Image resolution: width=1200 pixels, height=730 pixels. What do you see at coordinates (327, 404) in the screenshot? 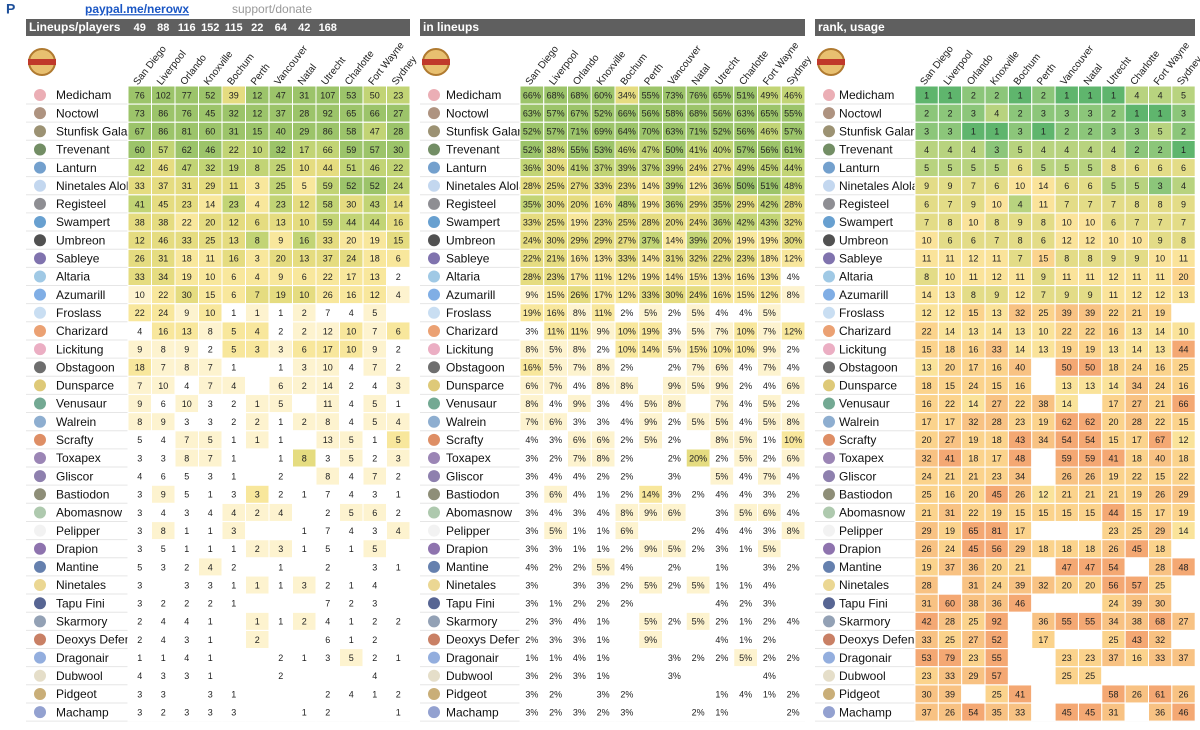
I see `cell-value: 11` at bounding box center [327, 404].